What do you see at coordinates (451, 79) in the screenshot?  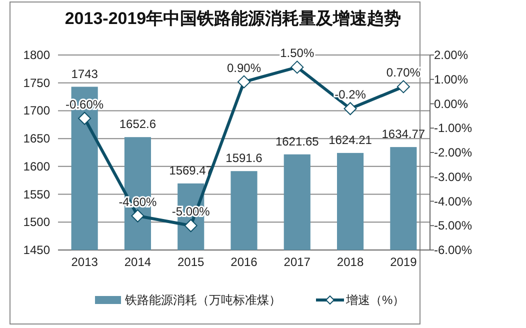 I see `y2-tick-label: 1.00%` at bounding box center [451, 79].